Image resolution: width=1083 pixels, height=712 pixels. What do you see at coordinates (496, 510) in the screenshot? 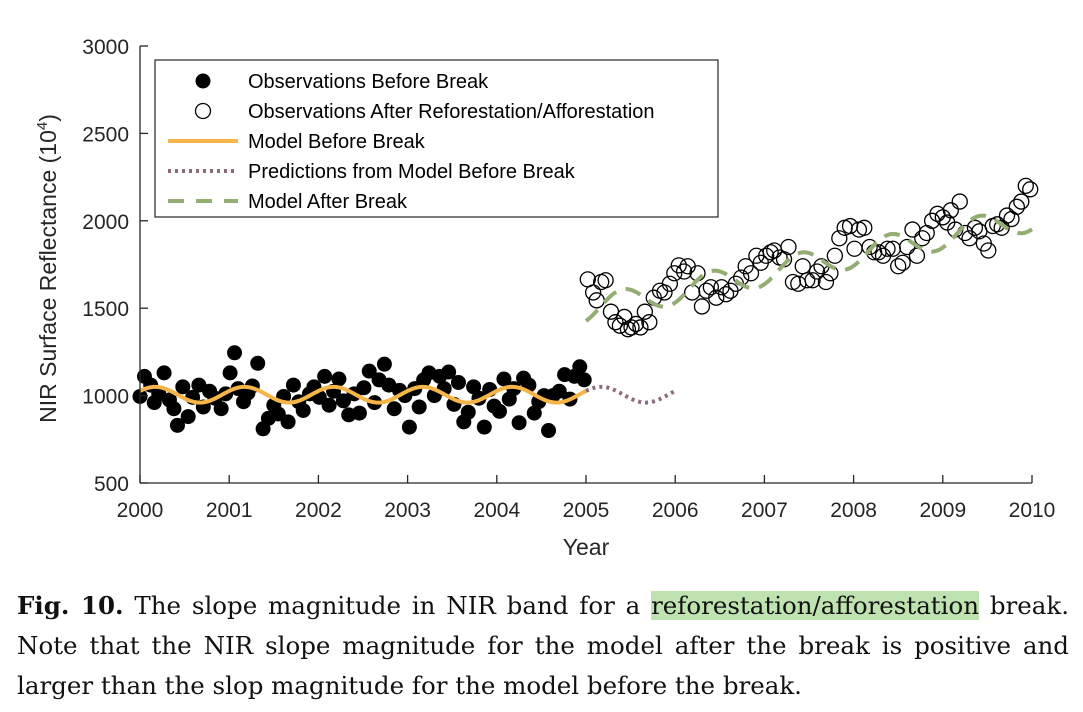
I see `x-tick-label: 2004` at bounding box center [496, 510].